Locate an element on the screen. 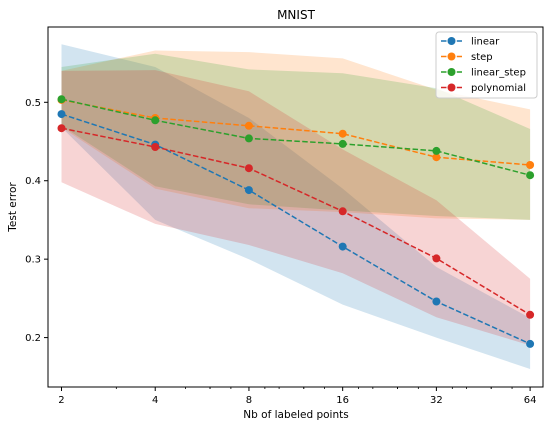 Image resolution: width=555 pixels, height=428 pixels. x-tick-label: 4 is located at coordinates (155, 400).